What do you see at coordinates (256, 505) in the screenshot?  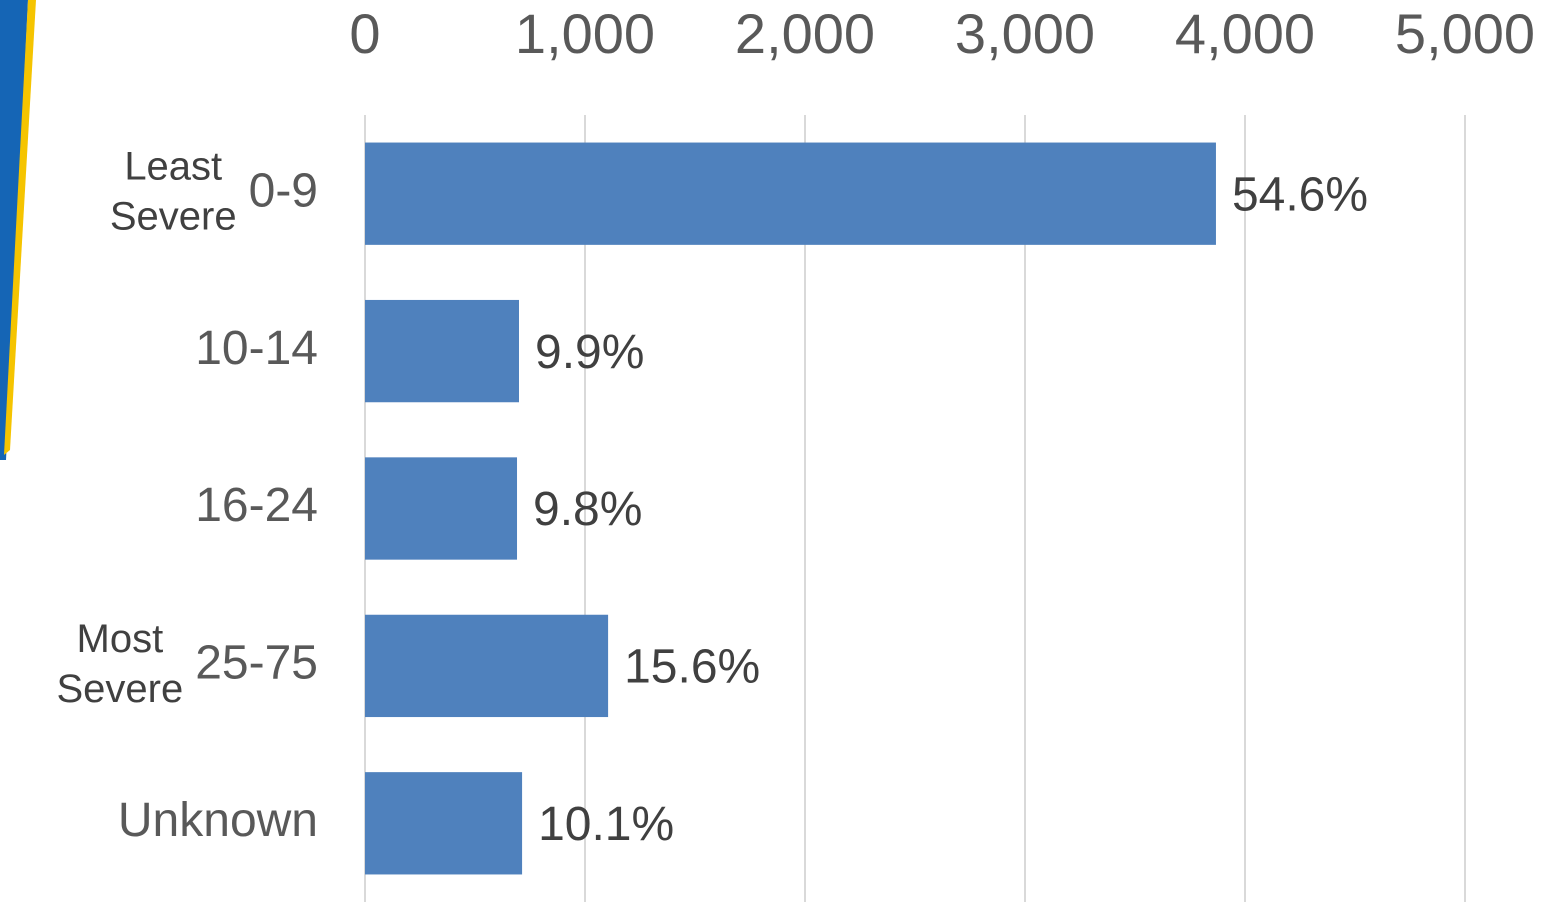 I see `y-tick-label: 16-24` at bounding box center [256, 505].